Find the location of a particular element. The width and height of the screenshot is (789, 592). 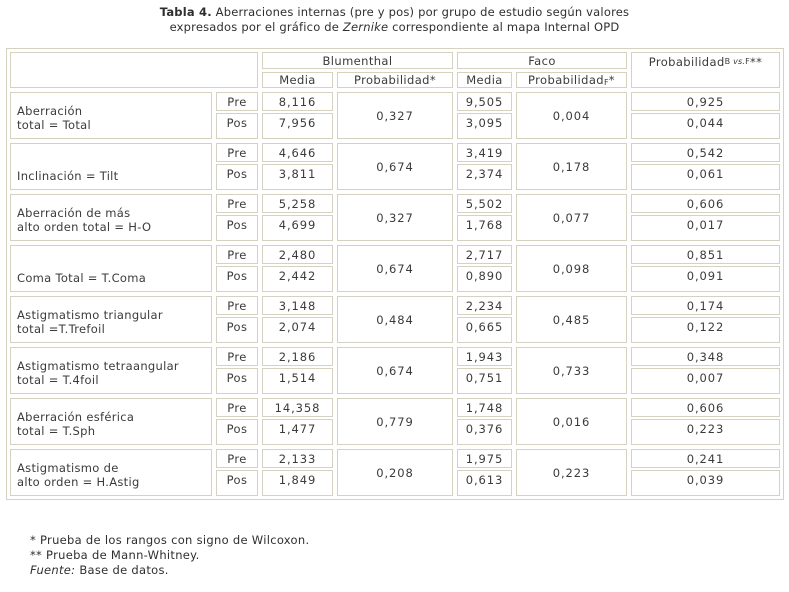

blumenthal-media-pos: 1,849 is located at coordinates (297, 483).